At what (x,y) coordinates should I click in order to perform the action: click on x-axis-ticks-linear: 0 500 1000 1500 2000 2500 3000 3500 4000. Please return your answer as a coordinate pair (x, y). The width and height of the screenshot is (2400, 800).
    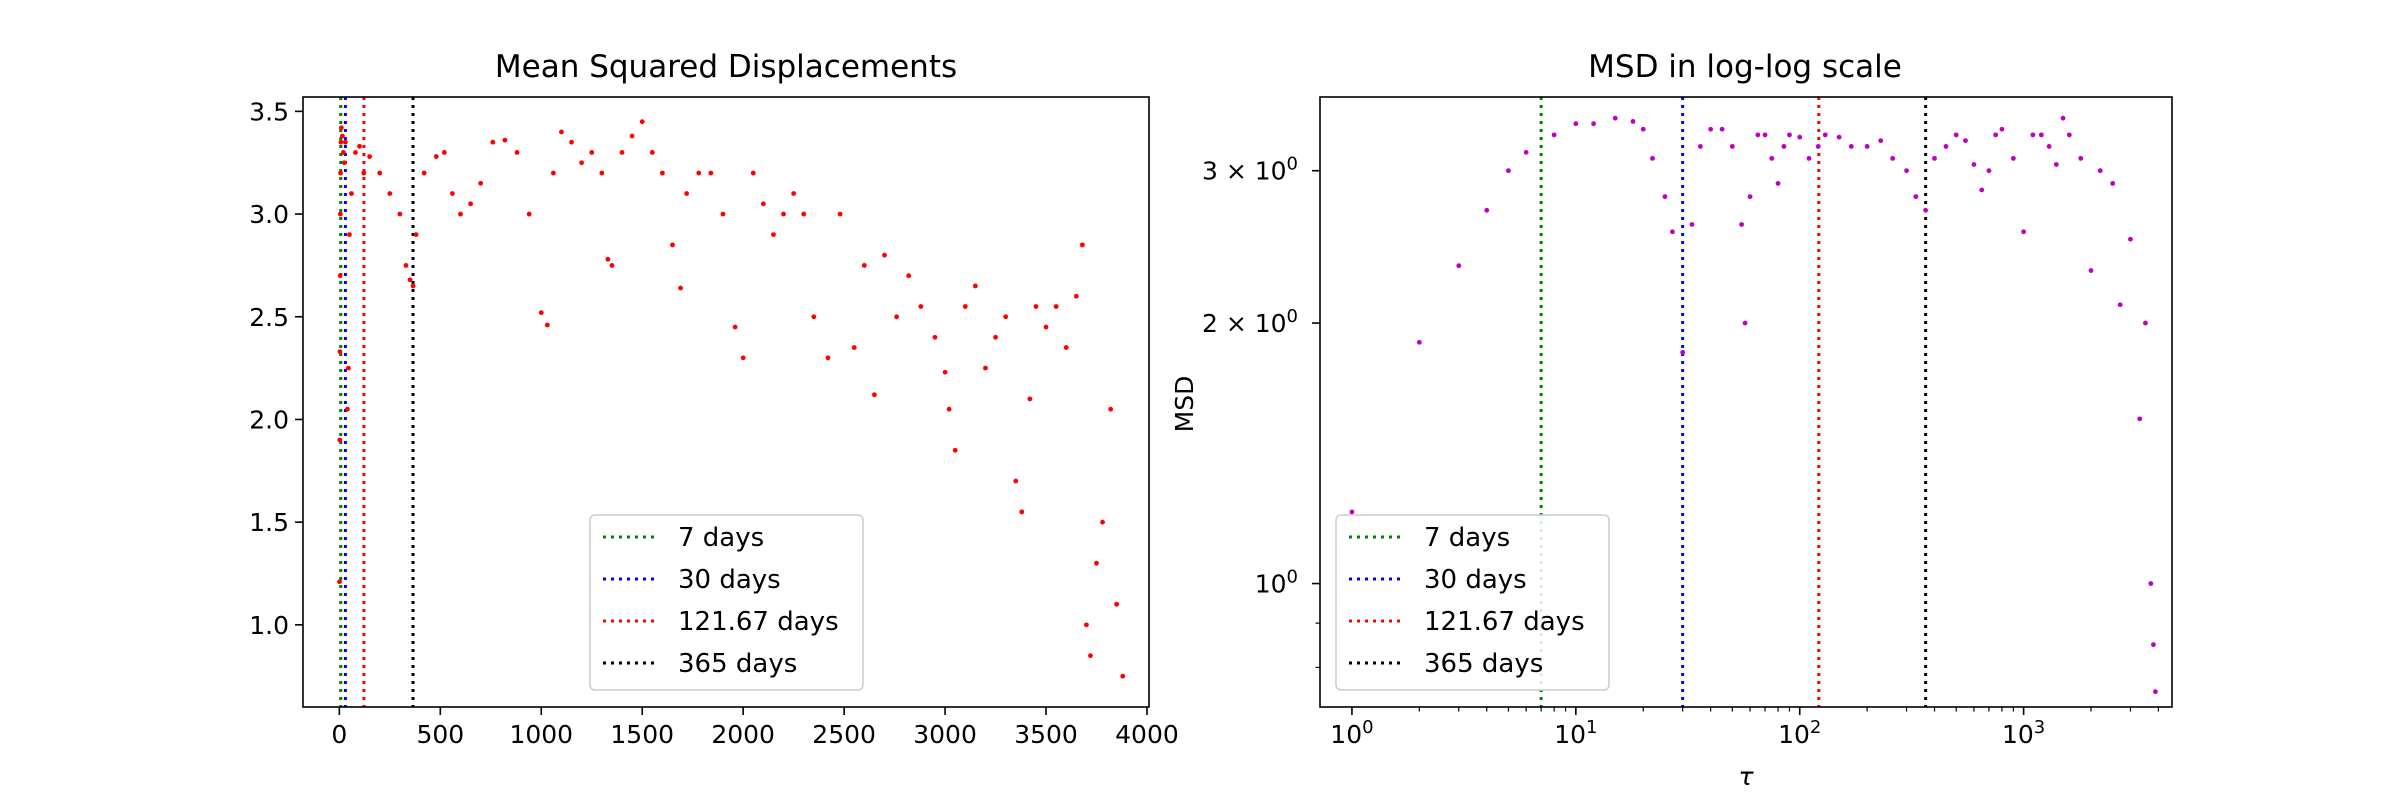
    Looking at the image, I should click on (755, 728).